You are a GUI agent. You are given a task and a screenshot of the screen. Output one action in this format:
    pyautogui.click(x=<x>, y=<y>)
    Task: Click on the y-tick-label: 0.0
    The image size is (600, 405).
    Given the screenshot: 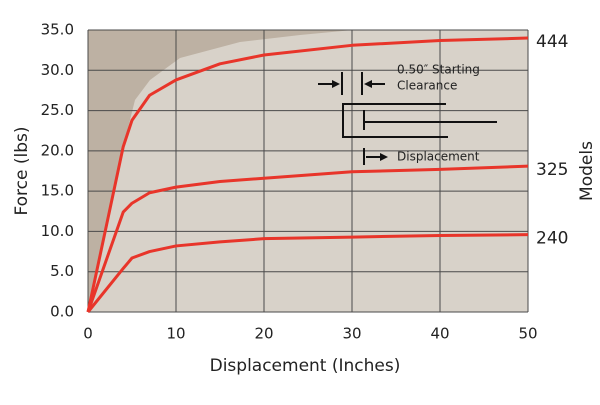 What is the action you would take?
    pyautogui.click(x=62, y=312)
    